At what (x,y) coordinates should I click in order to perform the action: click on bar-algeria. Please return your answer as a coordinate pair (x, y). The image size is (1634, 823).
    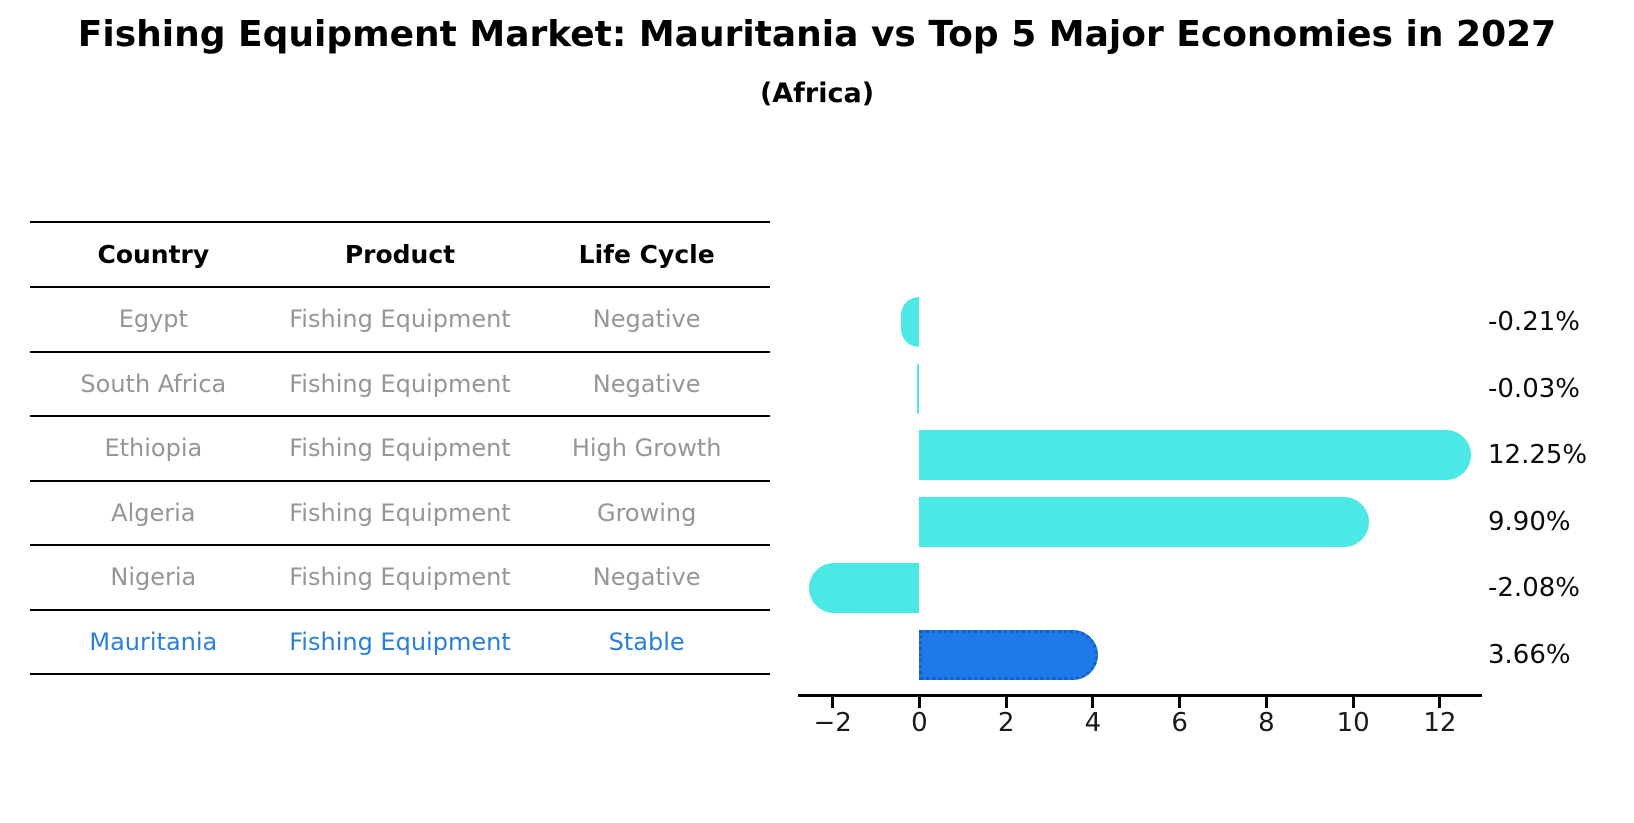
    Looking at the image, I should click on (1144, 521).